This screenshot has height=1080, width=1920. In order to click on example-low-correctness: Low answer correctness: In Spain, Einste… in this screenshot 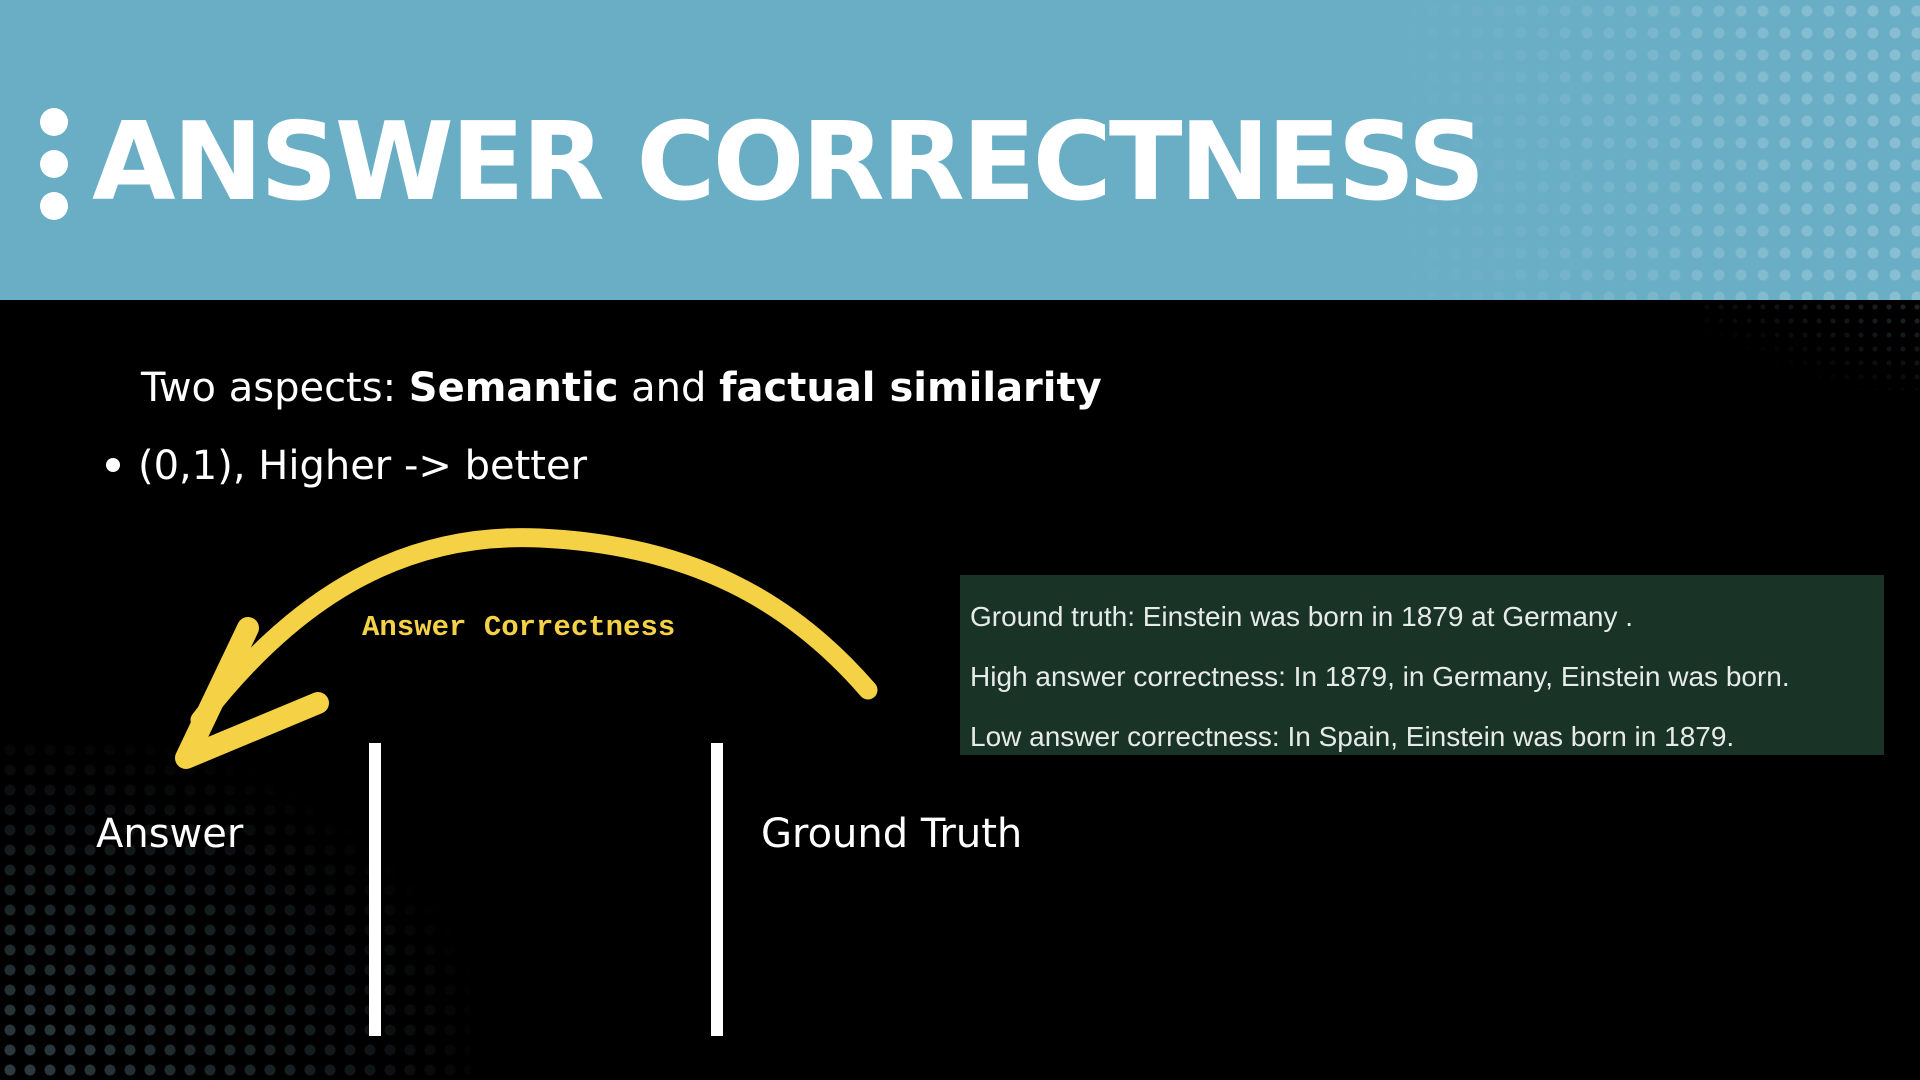, I will do `click(1352, 736)`.